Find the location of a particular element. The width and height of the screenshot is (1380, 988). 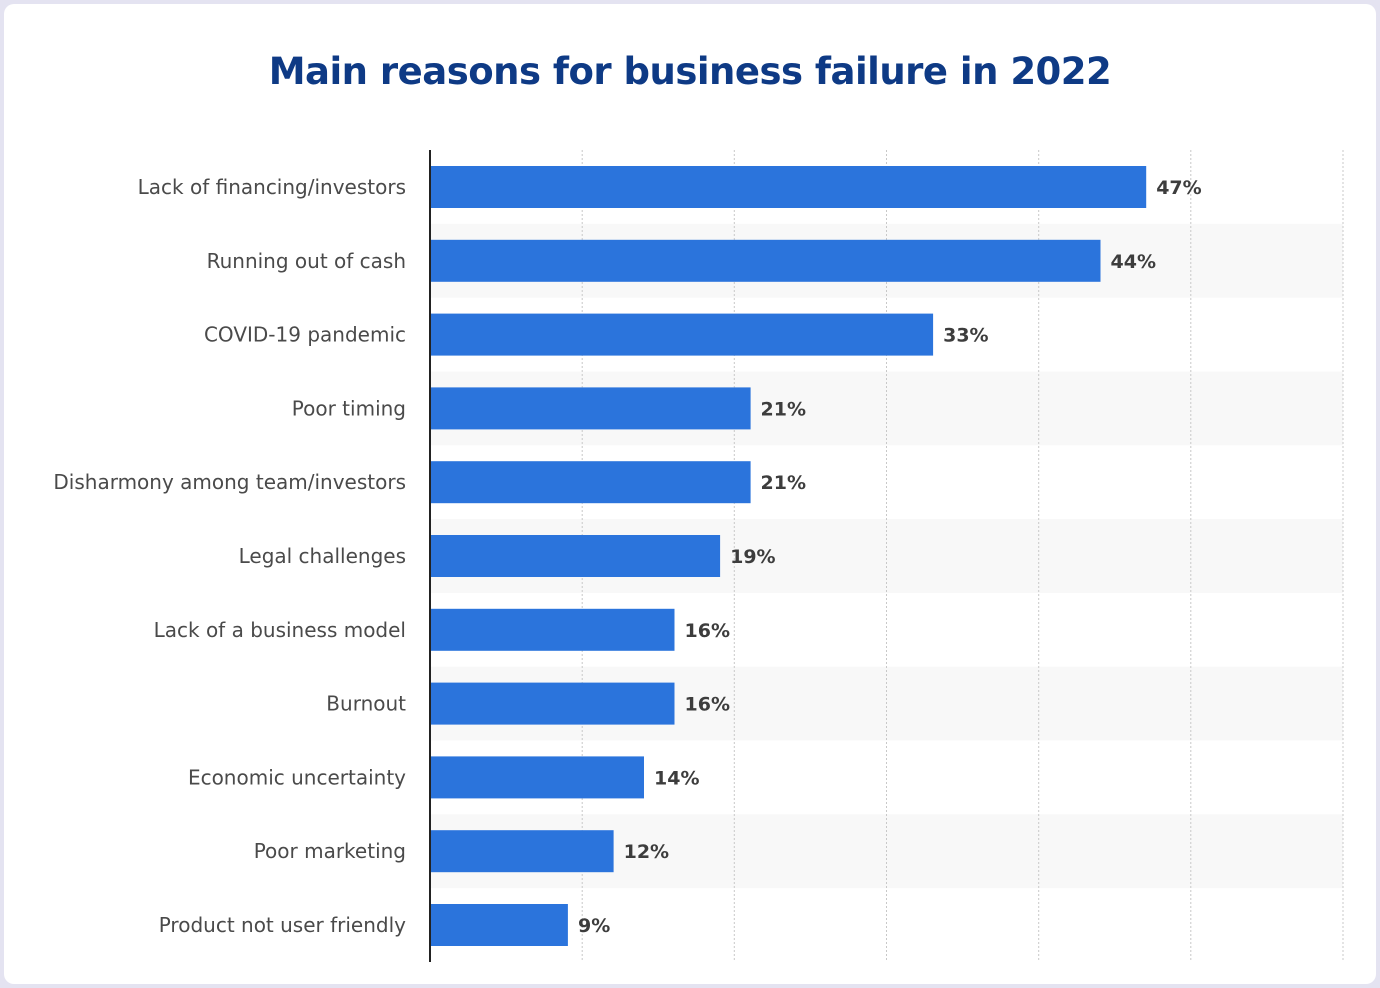

category-label: Running out of cash is located at coordinates (306, 261).